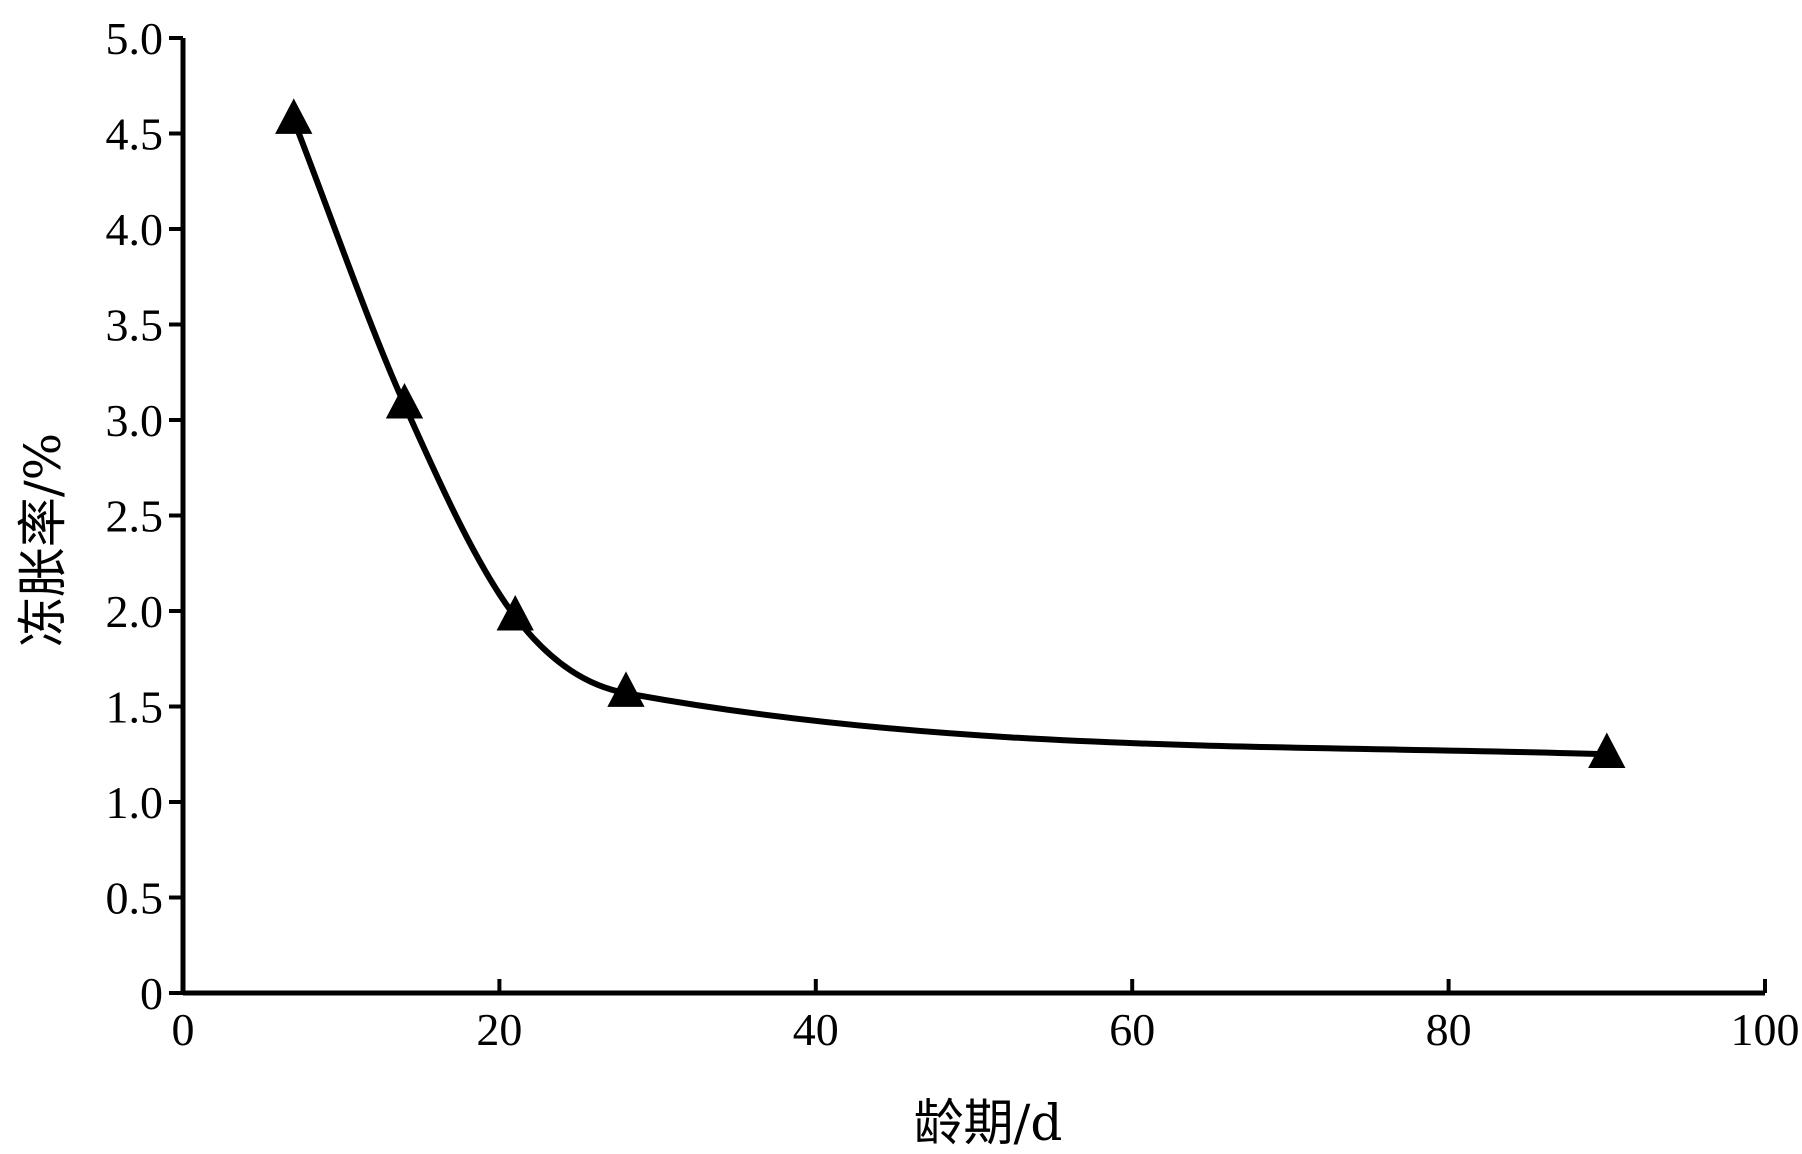 The width and height of the screenshot is (1802, 1154). Describe the element at coordinates (499, 1029) in the screenshot. I see `x-tick-label: 20` at that location.